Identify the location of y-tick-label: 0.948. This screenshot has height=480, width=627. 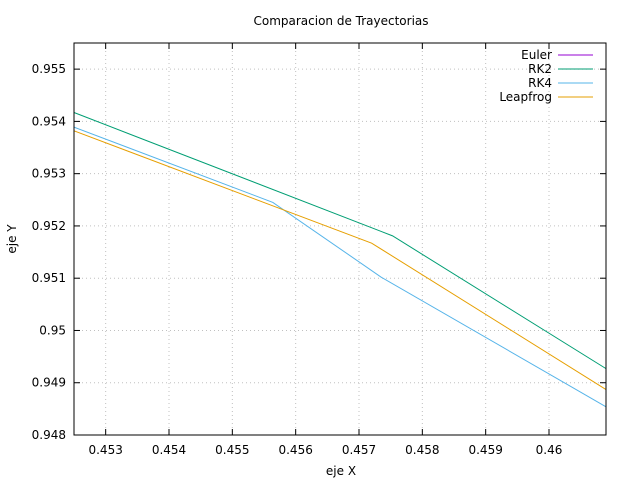
(49, 435).